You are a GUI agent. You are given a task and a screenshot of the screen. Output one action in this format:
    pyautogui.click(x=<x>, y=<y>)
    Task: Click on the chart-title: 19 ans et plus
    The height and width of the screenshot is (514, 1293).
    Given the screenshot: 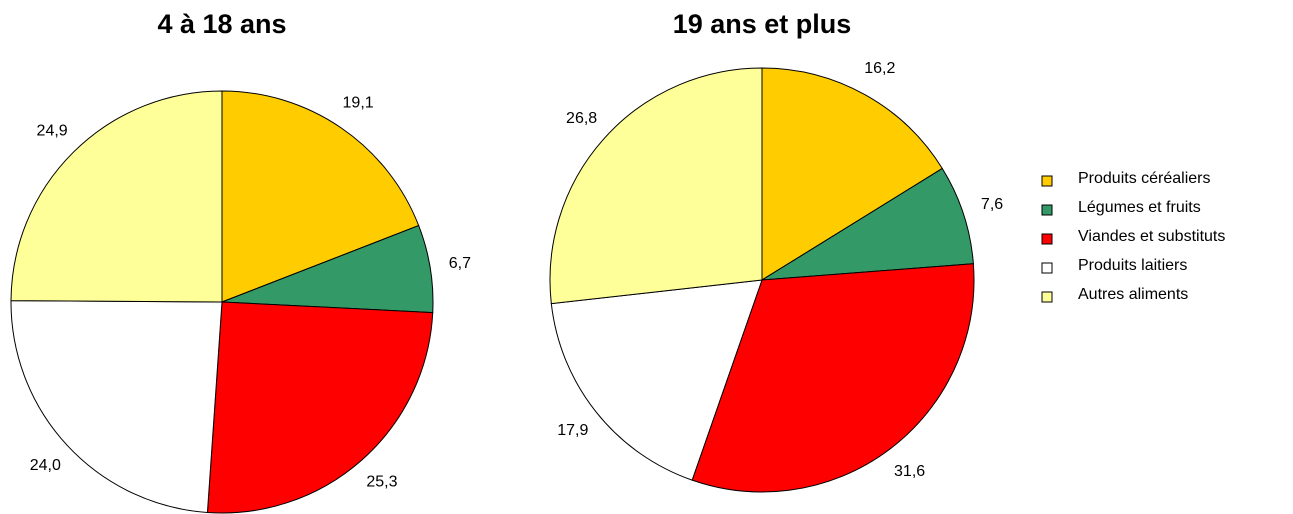 What is the action you would take?
    pyautogui.click(x=762, y=24)
    